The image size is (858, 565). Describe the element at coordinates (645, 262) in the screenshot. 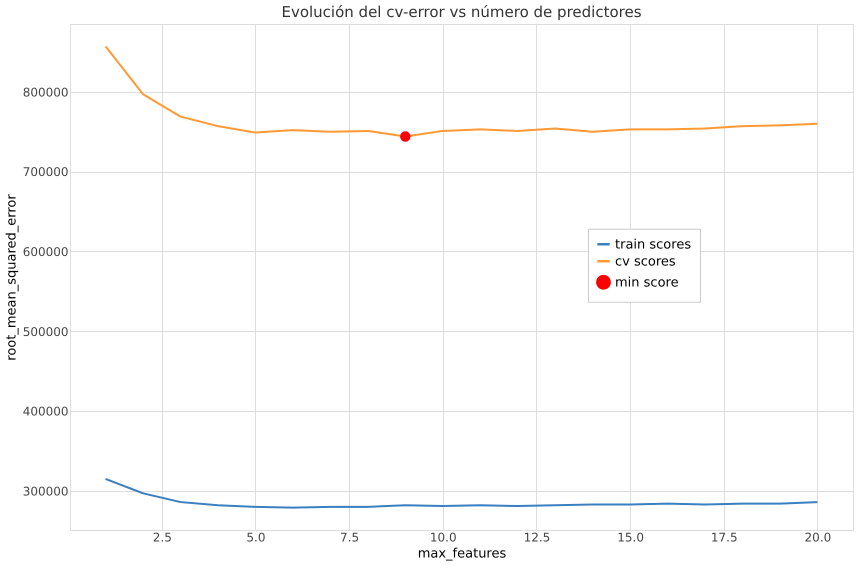

I see `legend-label: cv scores` at that location.